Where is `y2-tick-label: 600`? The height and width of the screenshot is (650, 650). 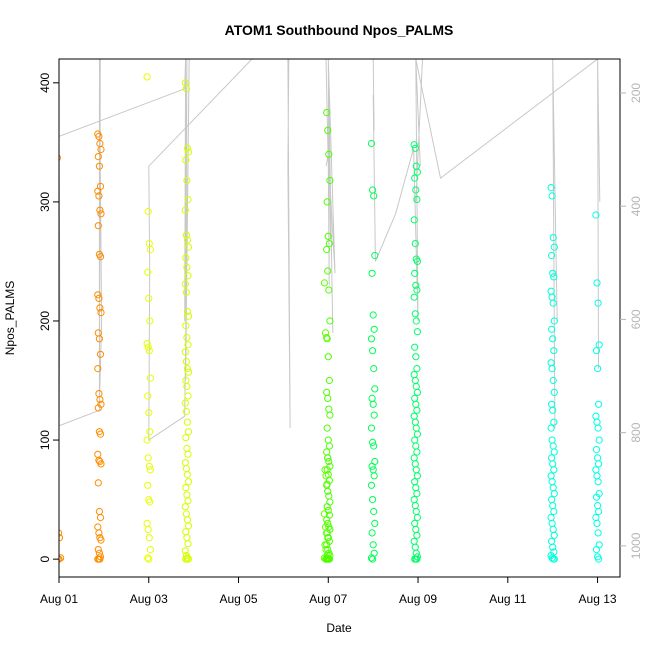 y2-tick-label: 600 is located at coordinates (636, 319).